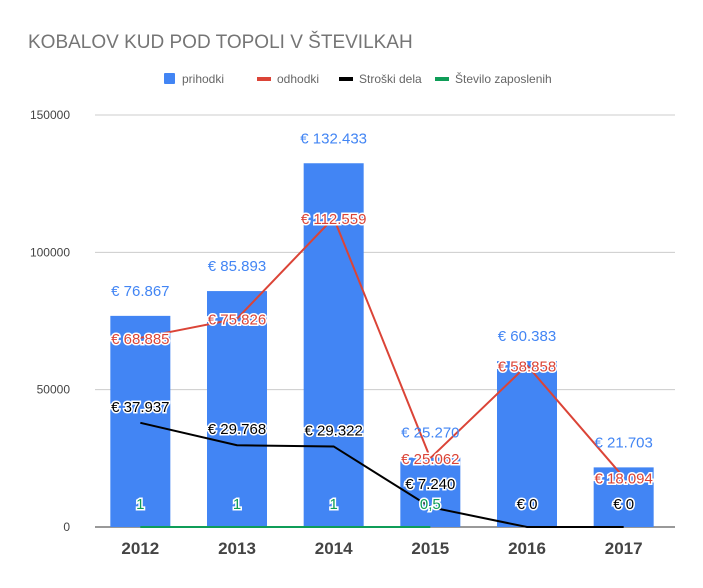 The width and height of the screenshot is (703, 588). I want to click on line-label: € 29.322, so click(333, 430).